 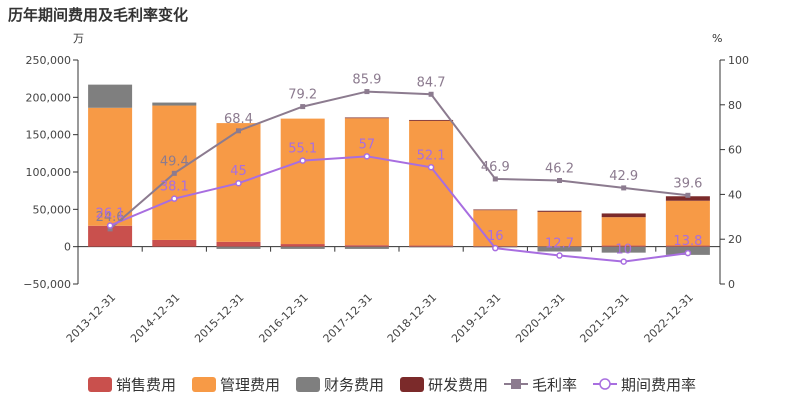 What do you see at coordinates (52, 209) in the screenshot?
I see `left-tick-label: 50,000` at bounding box center [52, 209].